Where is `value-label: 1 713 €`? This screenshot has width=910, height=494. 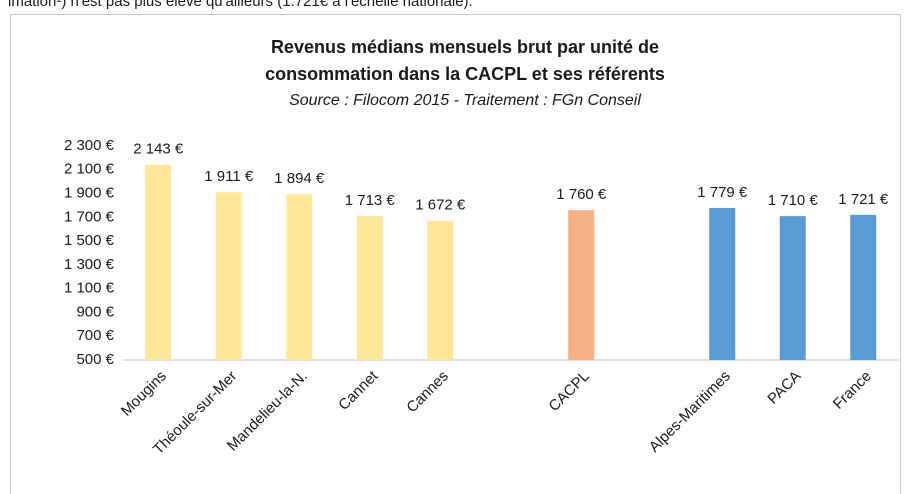
value-label: 1 713 € is located at coordinates (370, 200).